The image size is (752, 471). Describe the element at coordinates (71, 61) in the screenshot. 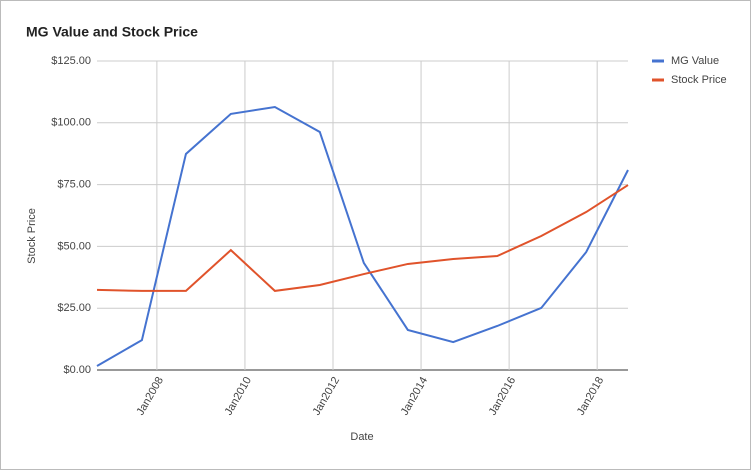

I see `y-tick-label: $125.00` at that location.